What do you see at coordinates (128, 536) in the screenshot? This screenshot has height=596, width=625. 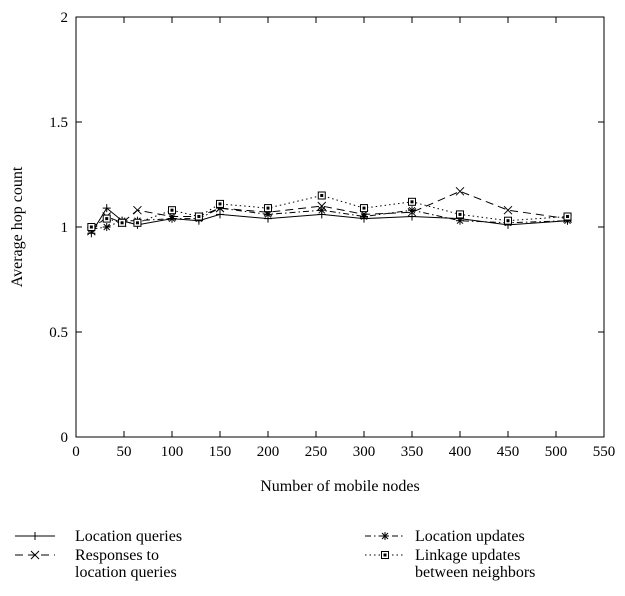 I see `legend-label: Location queries` at bounding box center [128, 536].